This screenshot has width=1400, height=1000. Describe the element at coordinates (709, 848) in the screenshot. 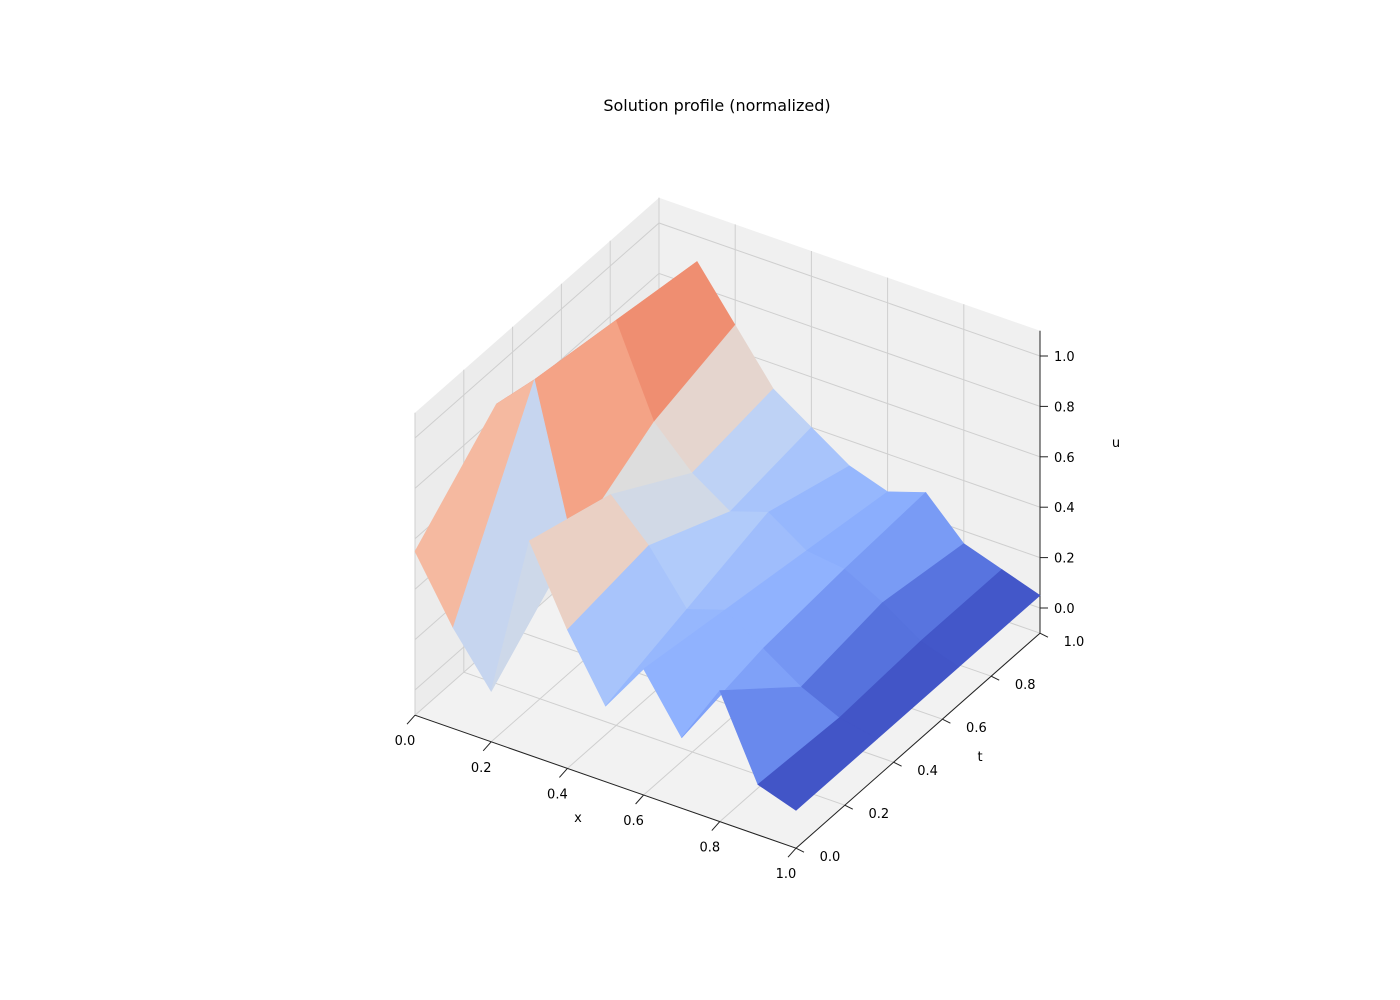

I see `x-tick-label: 0.8` at that location.